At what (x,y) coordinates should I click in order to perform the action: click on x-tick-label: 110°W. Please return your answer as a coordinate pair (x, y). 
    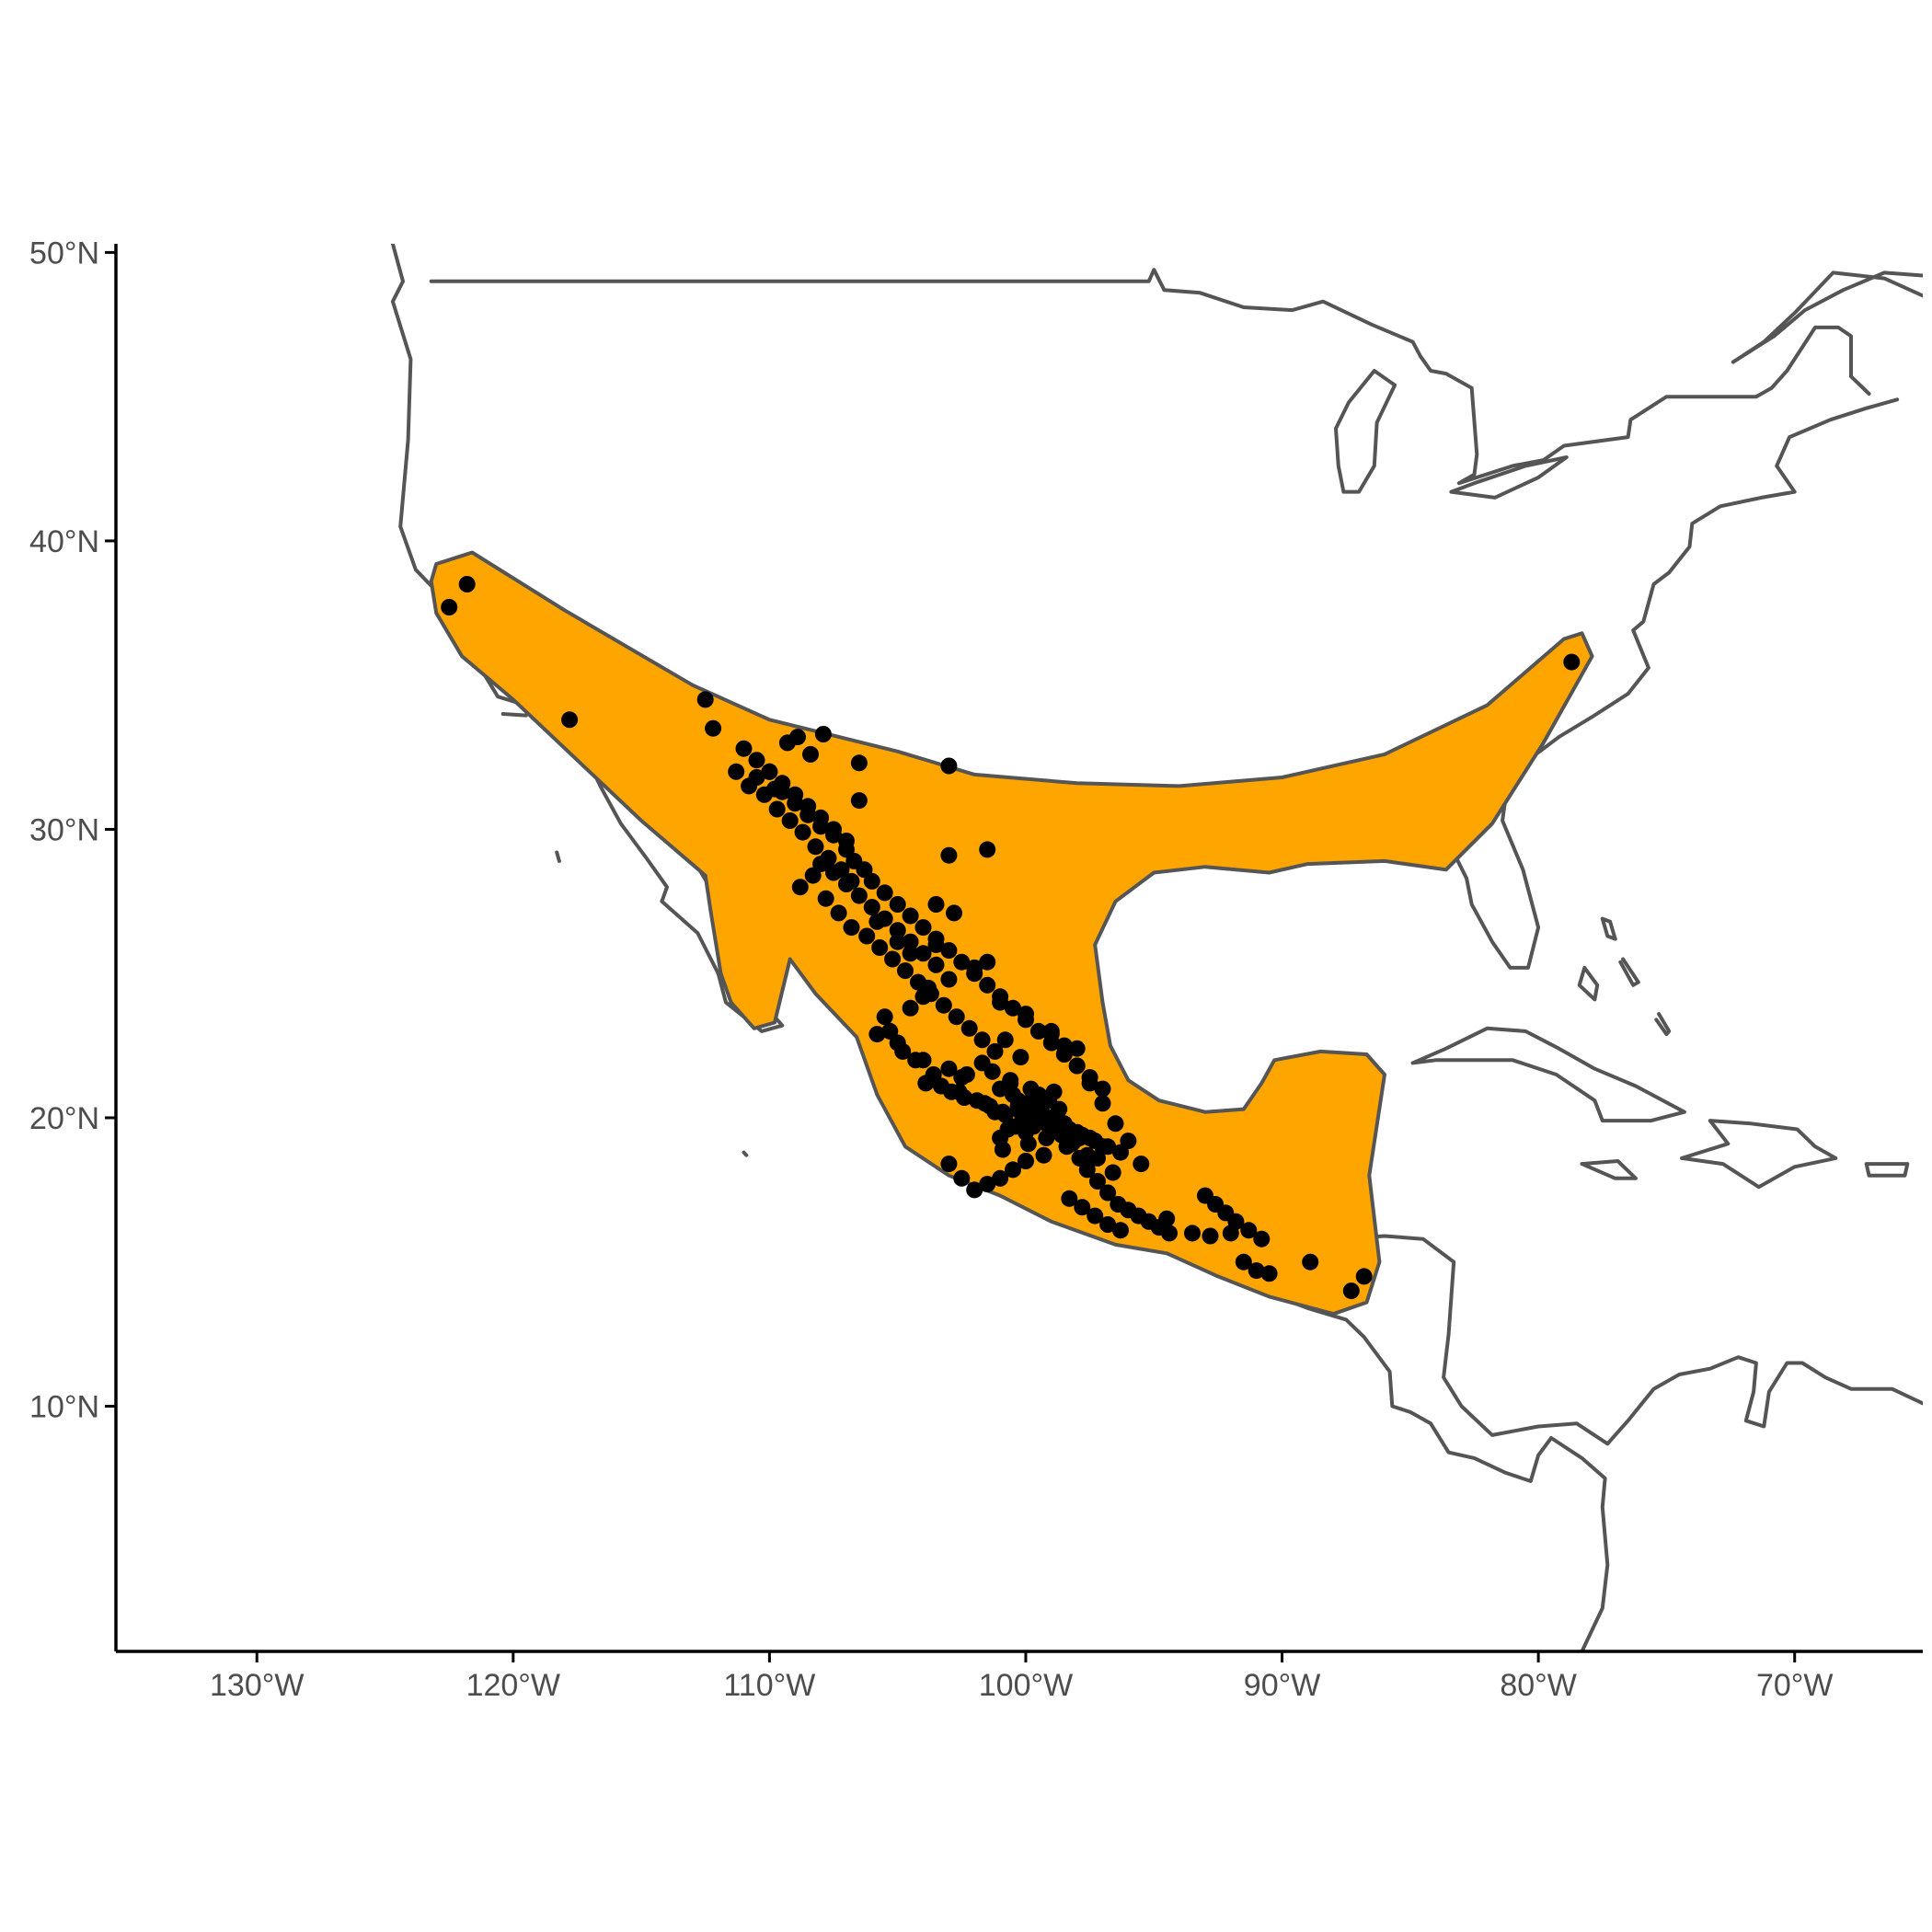
    Looking at the image, I should click on (769, 1685).